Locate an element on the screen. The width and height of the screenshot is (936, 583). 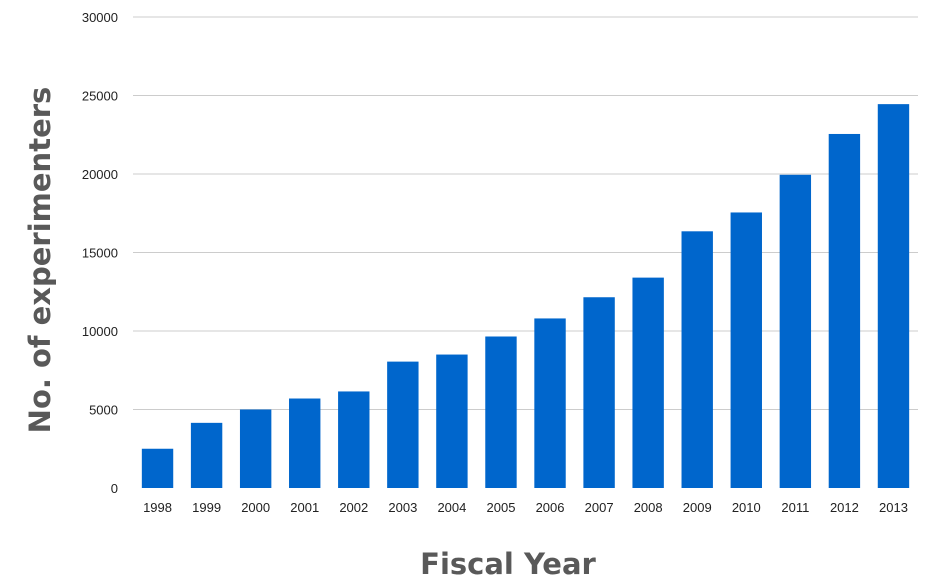
x-tick-label: 2010 is located at coordinates (746, 507).